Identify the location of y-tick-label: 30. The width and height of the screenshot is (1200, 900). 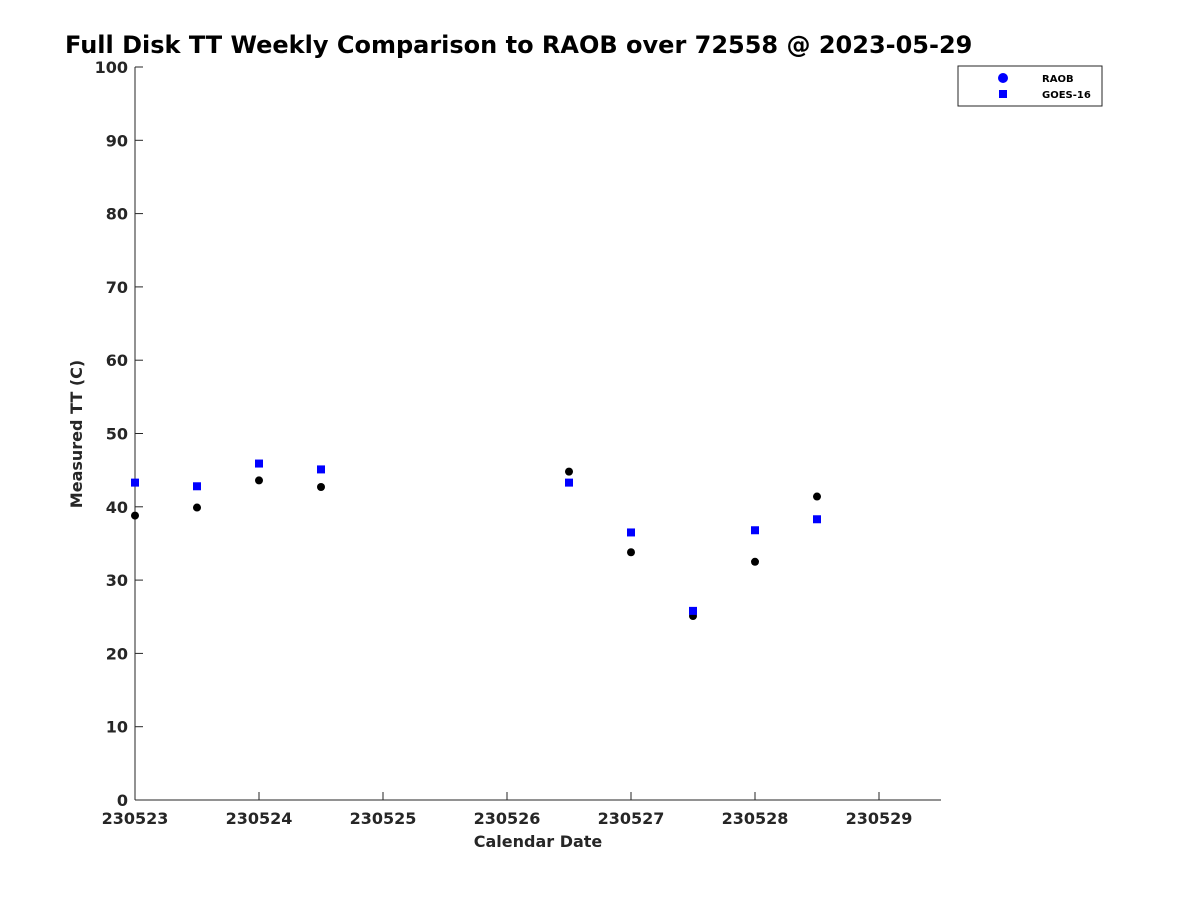
(117, 580).